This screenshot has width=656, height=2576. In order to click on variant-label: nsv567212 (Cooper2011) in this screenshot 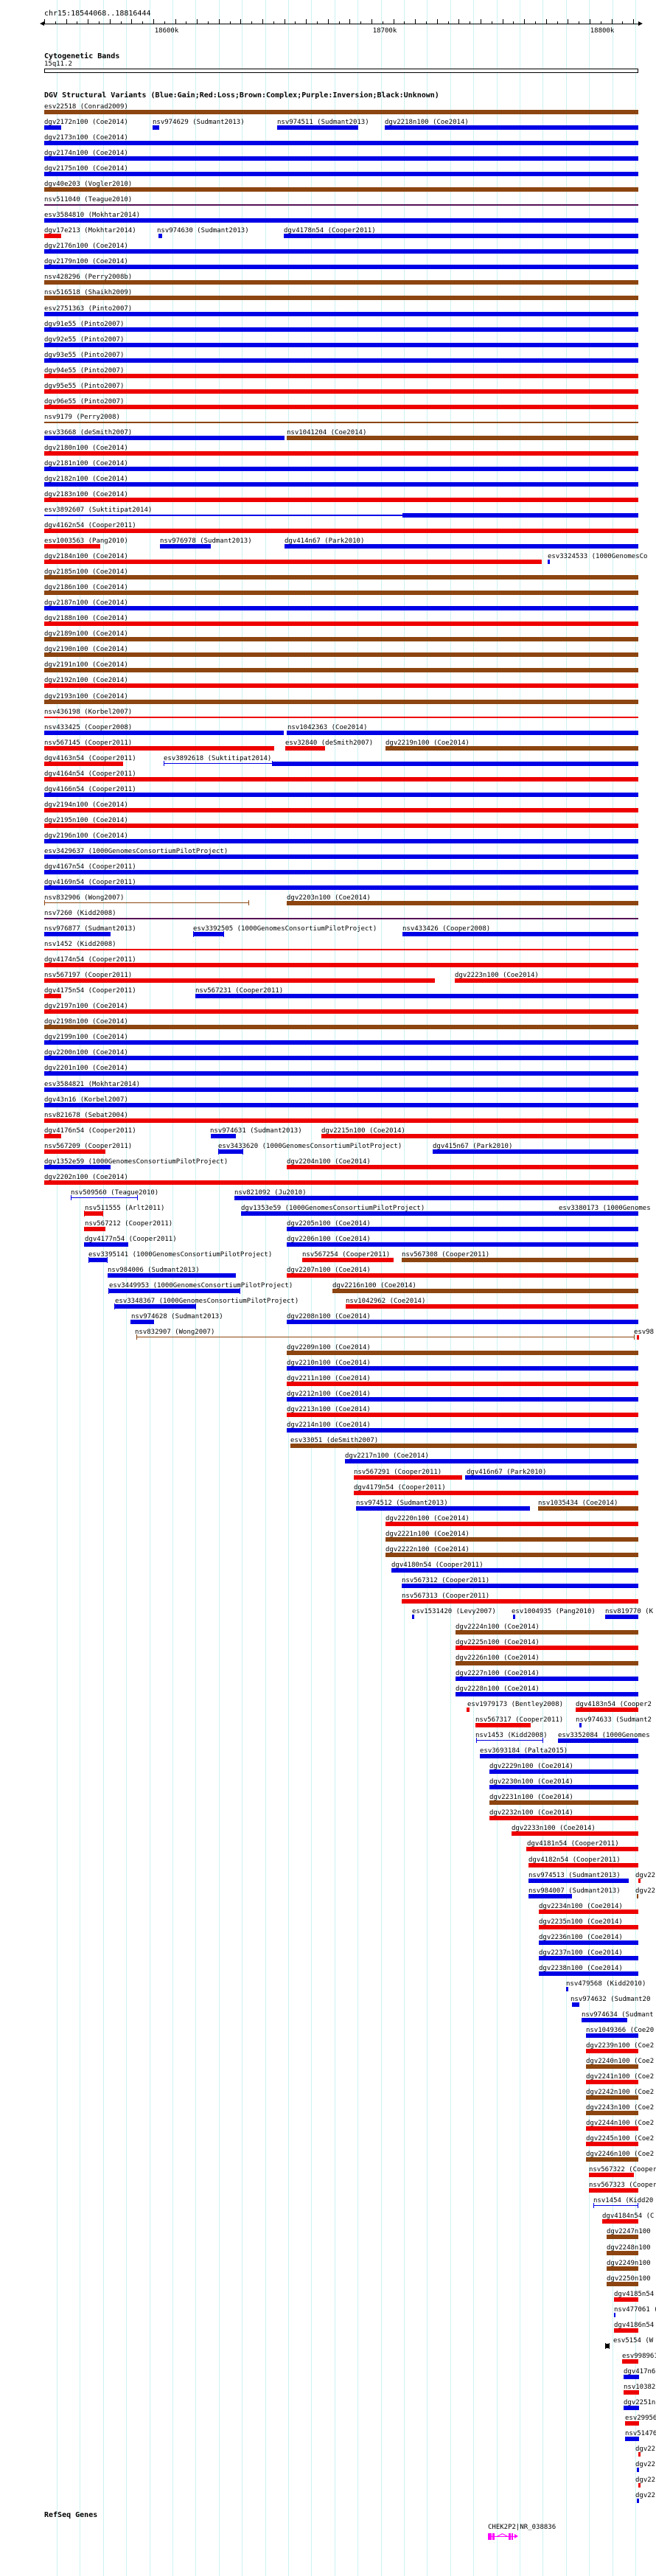, I will do `click(129, 1224)`.